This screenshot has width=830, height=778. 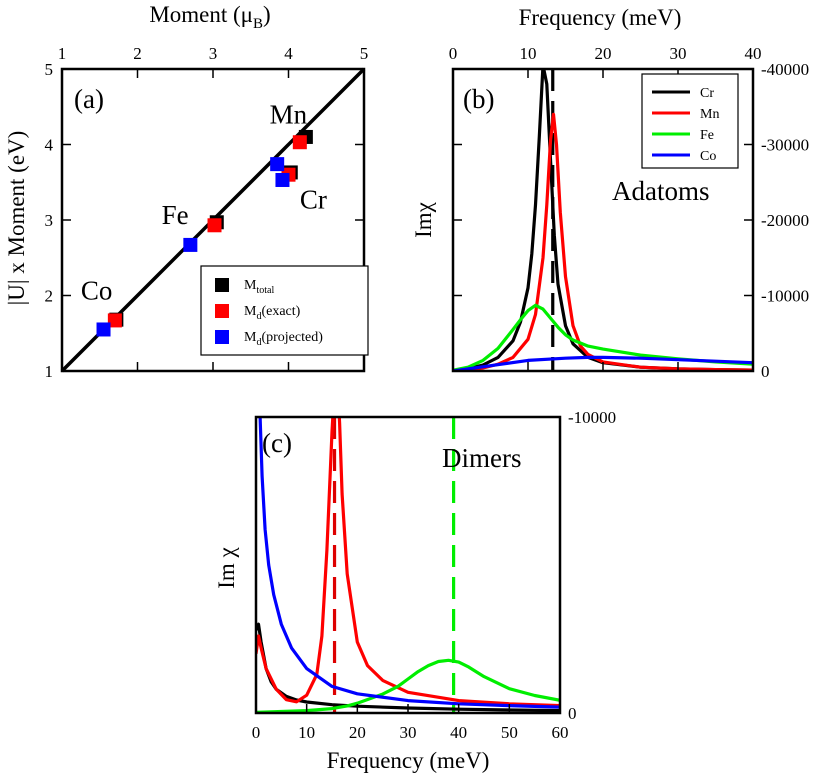 What do you see at coordinates (707, 93) in the screenshot?
I see `legend-label: Cr` at bounding box center [707, 93].